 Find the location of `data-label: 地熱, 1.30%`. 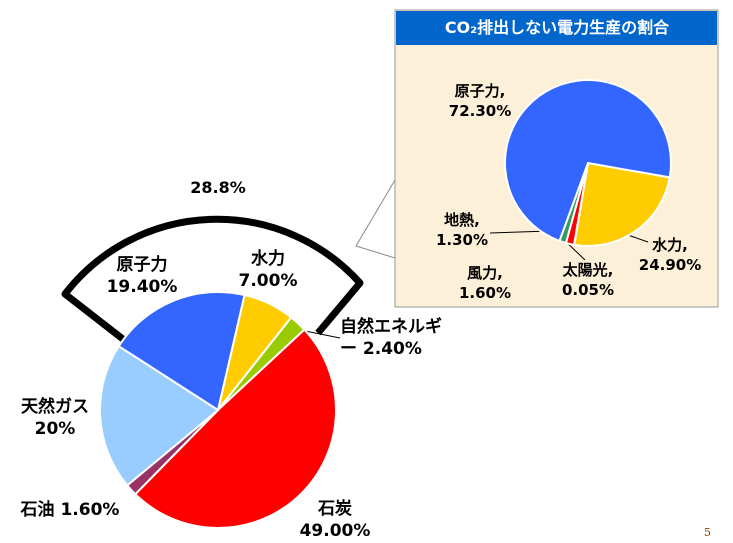

data-label: 地熱, 1.30% is located at coordinates (462, 230).